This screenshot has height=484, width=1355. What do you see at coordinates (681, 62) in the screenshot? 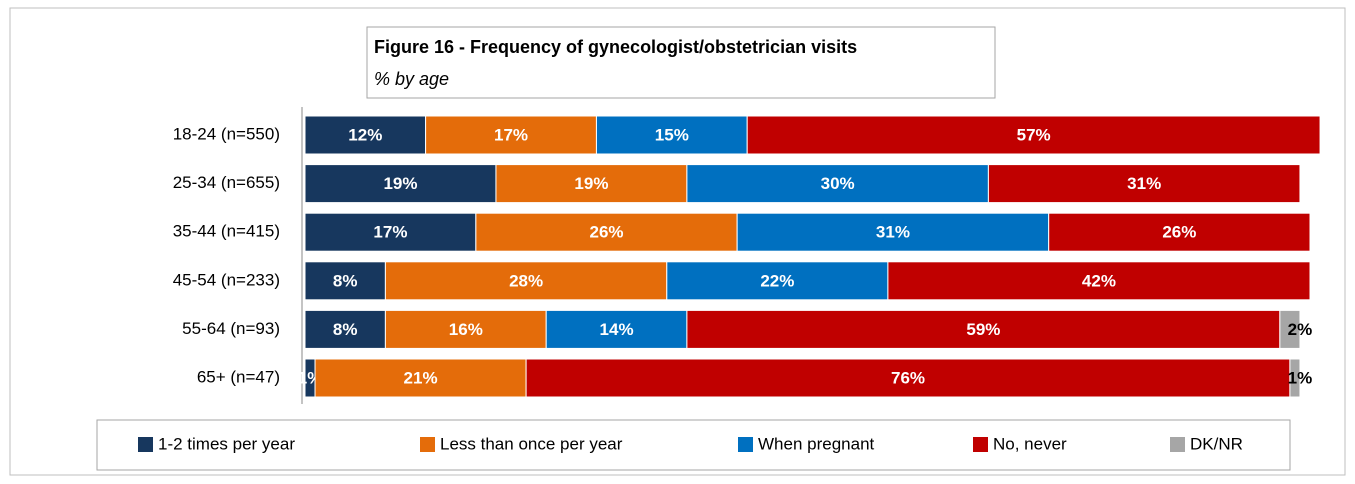
I see `title-box` at bounding box center [681, 62].